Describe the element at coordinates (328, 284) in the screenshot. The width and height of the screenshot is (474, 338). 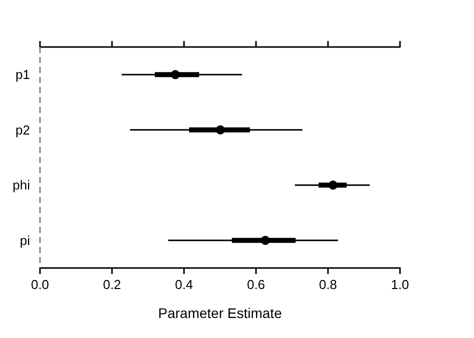
I see `x-tick-label: 0.8` at that location.